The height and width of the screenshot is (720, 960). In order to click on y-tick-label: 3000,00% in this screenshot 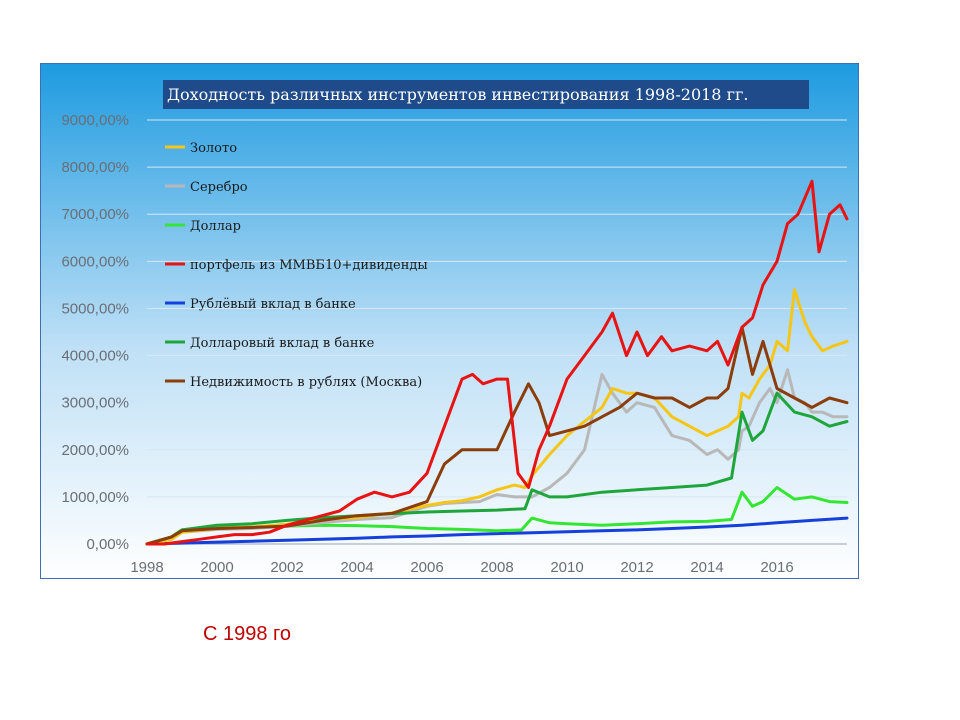, I will do `click(95, 403)`.